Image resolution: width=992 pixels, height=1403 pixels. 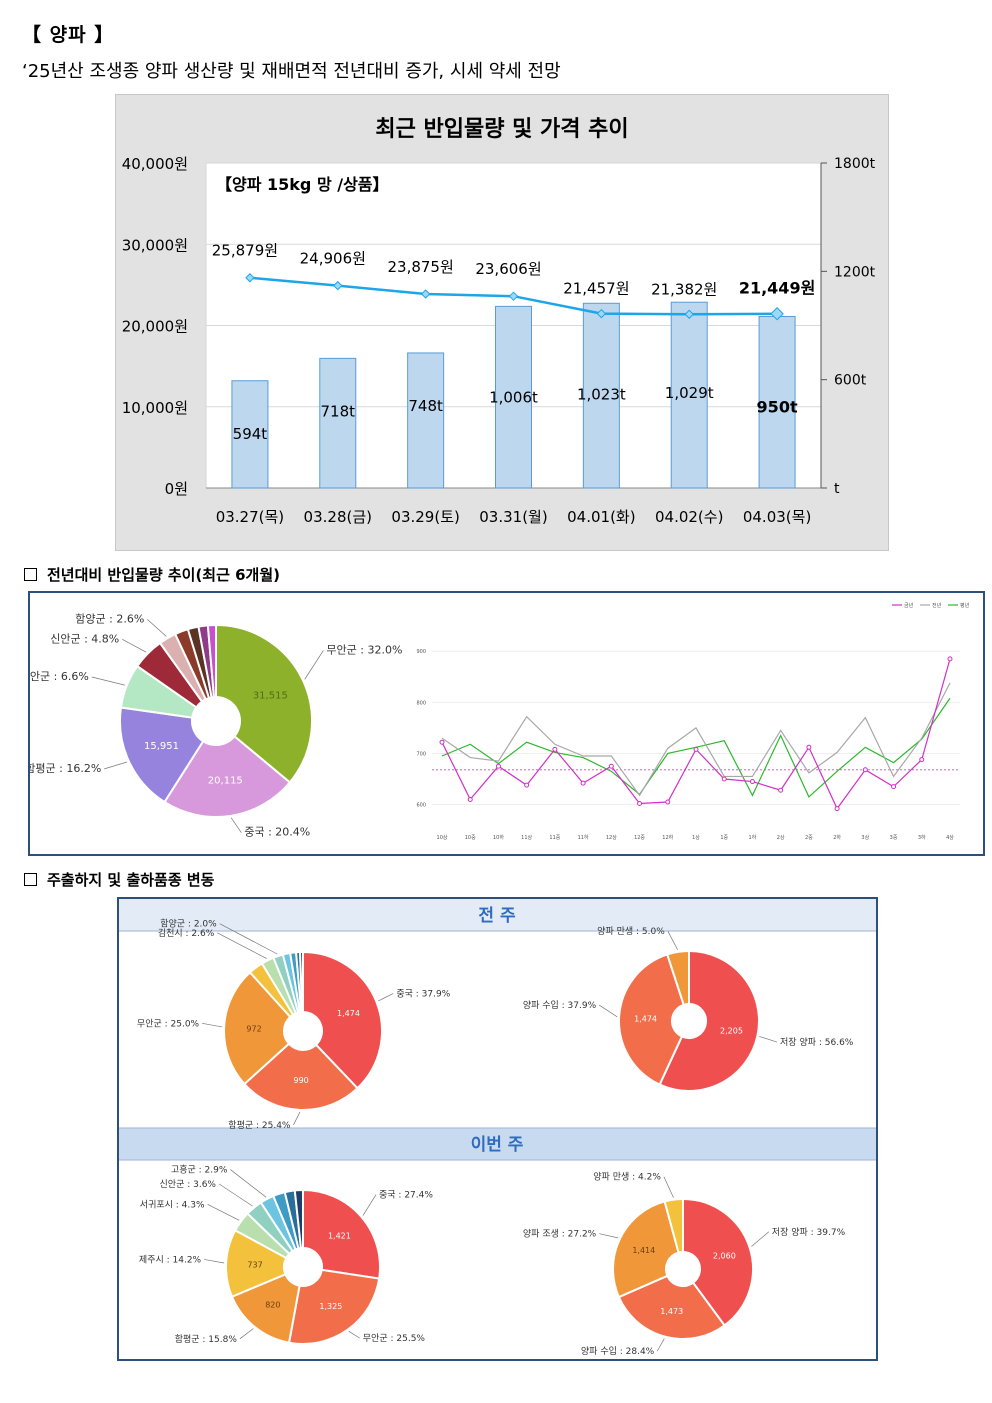 What do you see at coordinates (421, 806) in the screenshot?
I see `y-tick-label: 600` at bounding box center [421, 806].